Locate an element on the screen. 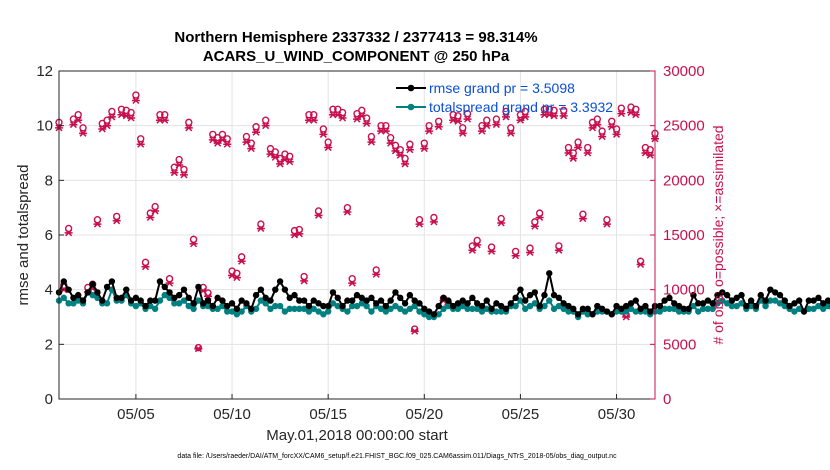  right-tick-label: 15000 is located at coordinates (684, 235).